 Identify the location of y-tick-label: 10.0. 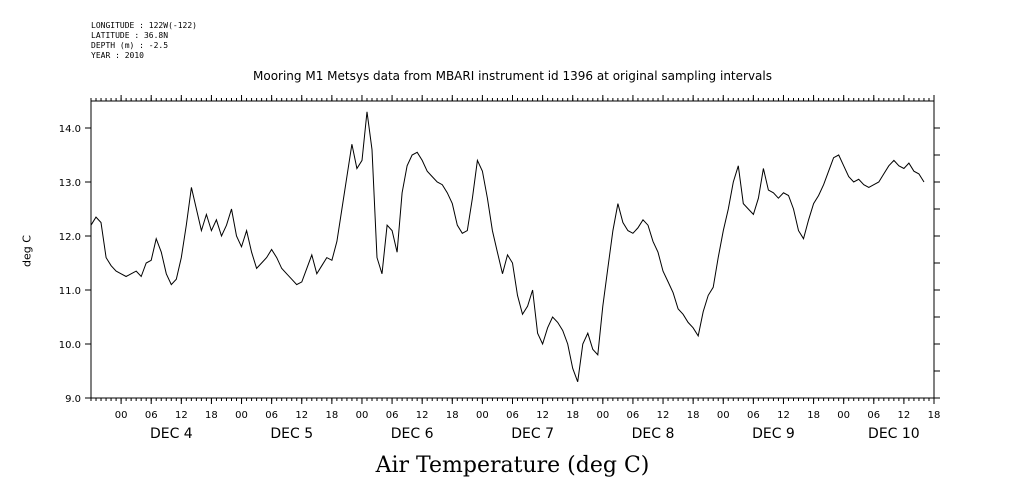
(70, 345).